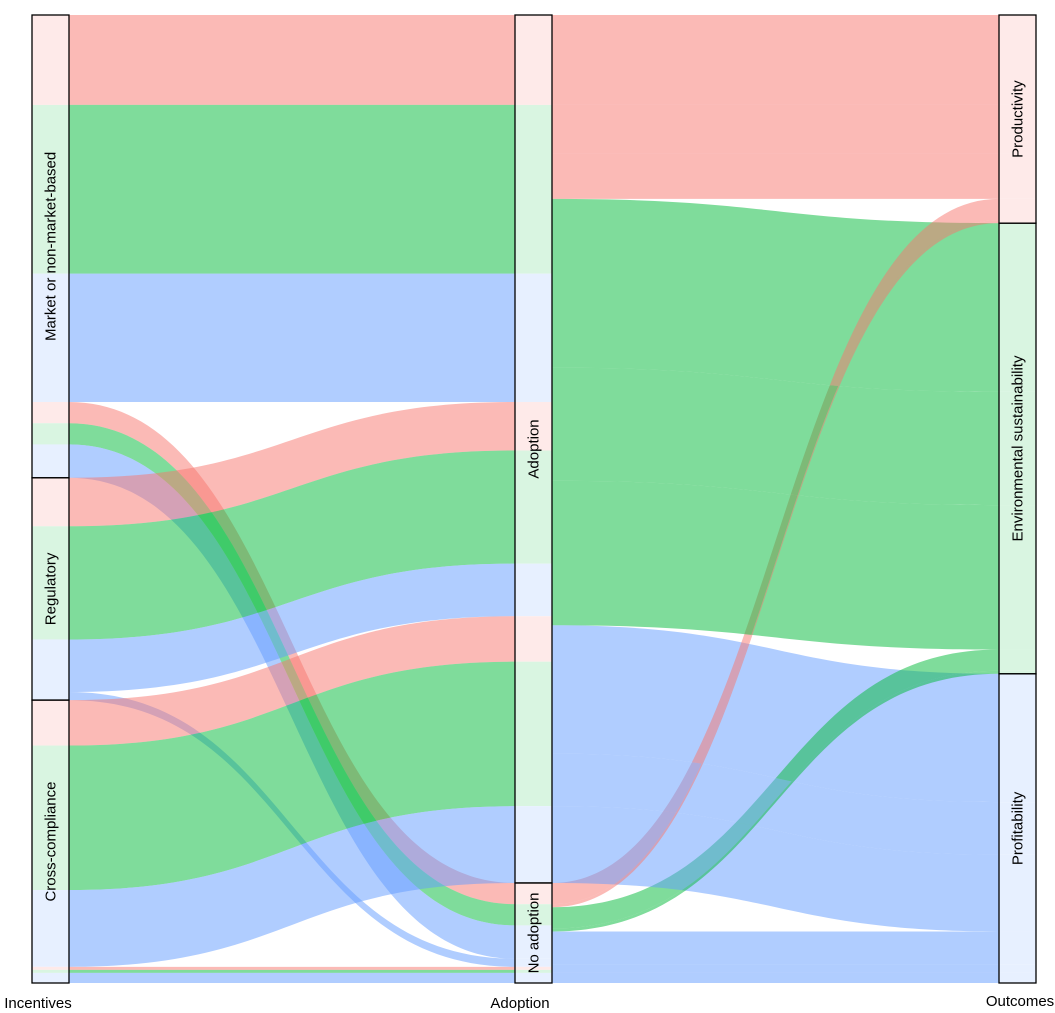 The width and height of the screenshot is (1055, 1013). Describe the element at coordinates (292, 971) in the screenshot. I see `flow-cross-compliance-to-no-adoption-environmental-sustainability` at that location.